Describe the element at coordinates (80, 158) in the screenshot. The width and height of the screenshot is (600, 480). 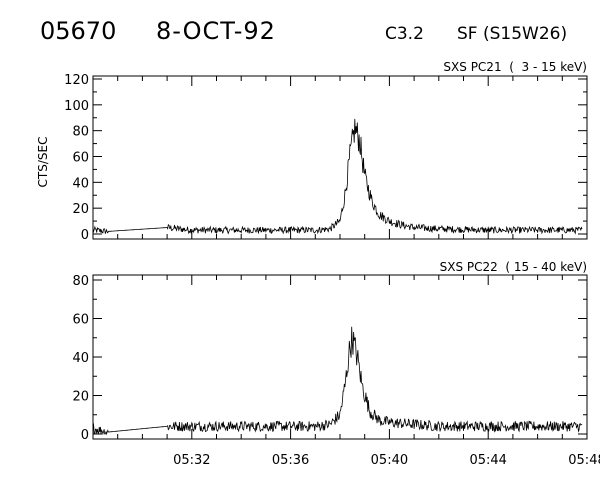
I see `panel1-ytick-label: 60` at that location.